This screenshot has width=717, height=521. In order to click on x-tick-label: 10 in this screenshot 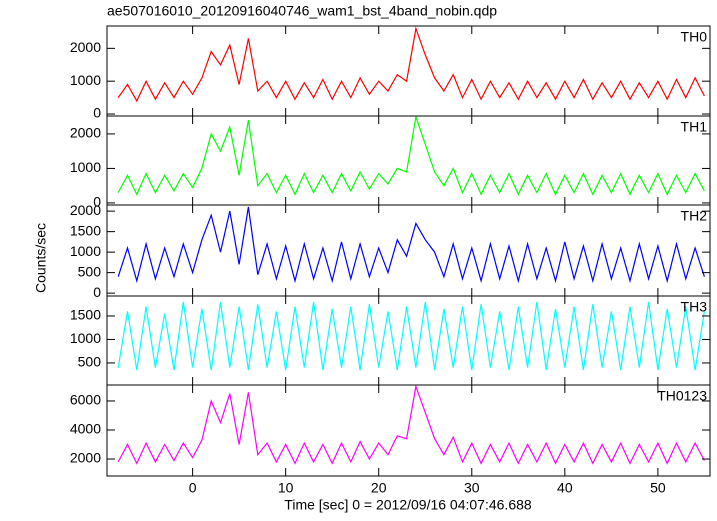, I will do `click(286, 488)`.